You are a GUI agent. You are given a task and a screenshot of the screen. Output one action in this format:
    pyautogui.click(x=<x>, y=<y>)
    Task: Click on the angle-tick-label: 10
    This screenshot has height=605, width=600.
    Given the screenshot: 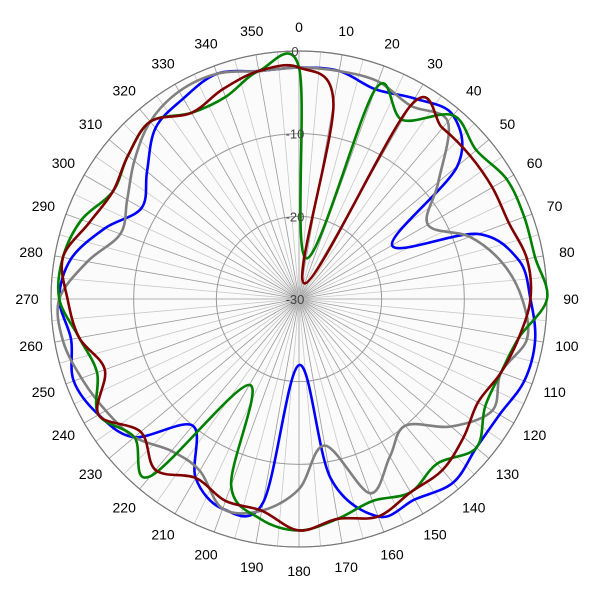 What is the action you would take?
    pyautogui.click(x=346, y=31)
    